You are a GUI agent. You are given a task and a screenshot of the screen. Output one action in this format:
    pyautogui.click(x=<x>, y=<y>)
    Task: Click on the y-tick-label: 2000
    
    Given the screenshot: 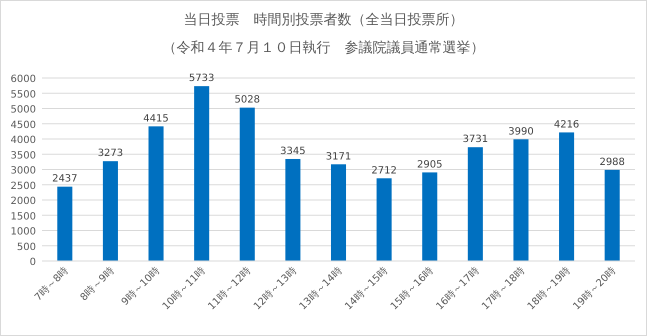 What is the action you would take?
    pyautogui.click(x=23, y=201)
    